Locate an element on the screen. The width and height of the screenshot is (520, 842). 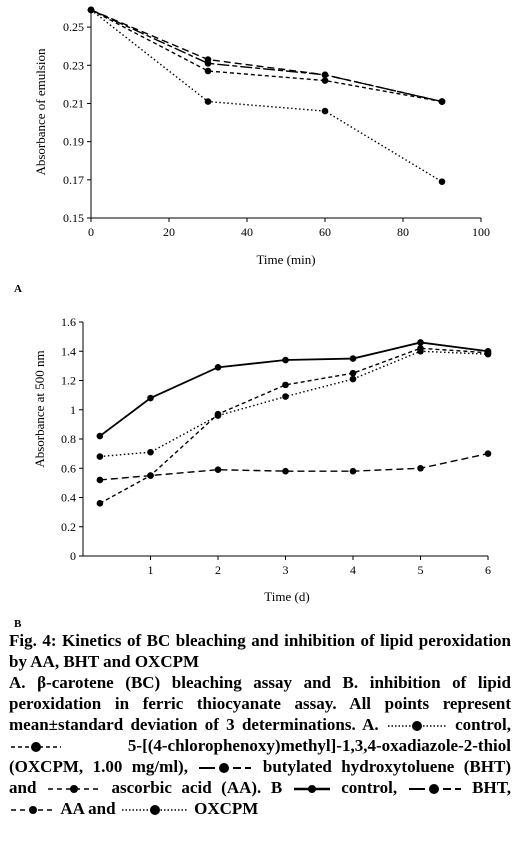
x-tick-label: 4 is located at coordinates (353, 570).